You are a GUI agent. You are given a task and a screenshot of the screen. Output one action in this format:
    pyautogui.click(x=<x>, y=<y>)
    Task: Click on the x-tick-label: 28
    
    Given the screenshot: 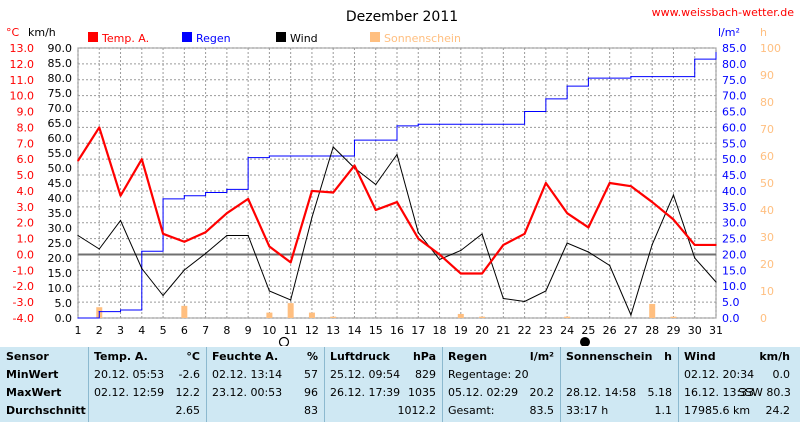 What is the action you would take?
    pyautogui.click(x=652, y=330)
    